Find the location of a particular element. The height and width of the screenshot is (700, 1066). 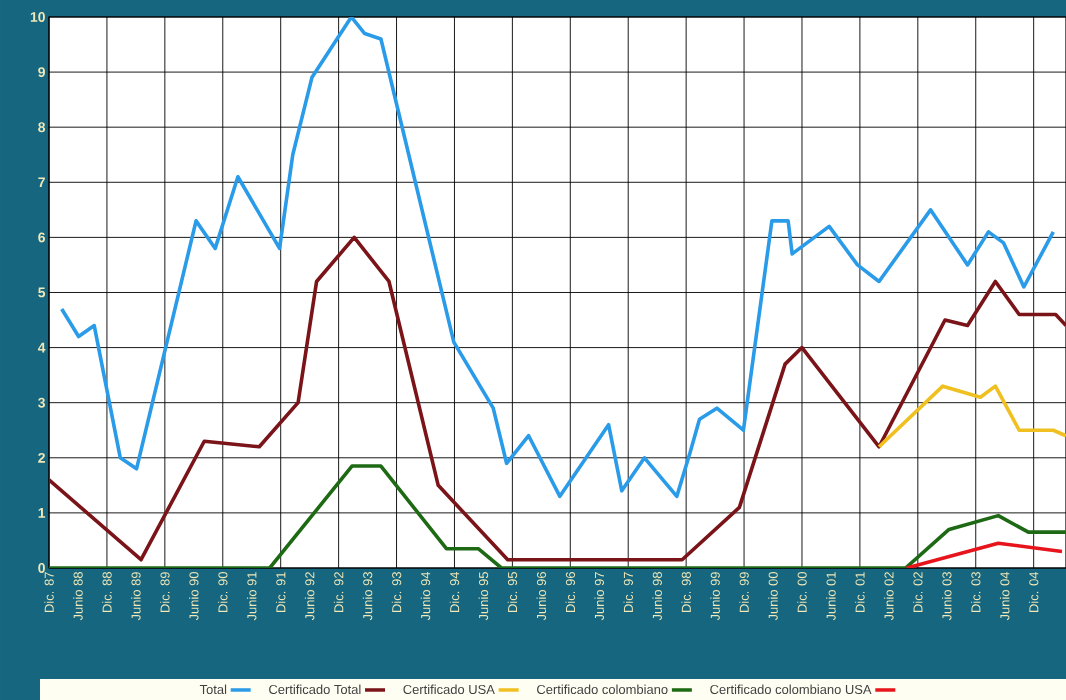

x-tick-label: Dic. 96 is located at coordinates (570, 592).